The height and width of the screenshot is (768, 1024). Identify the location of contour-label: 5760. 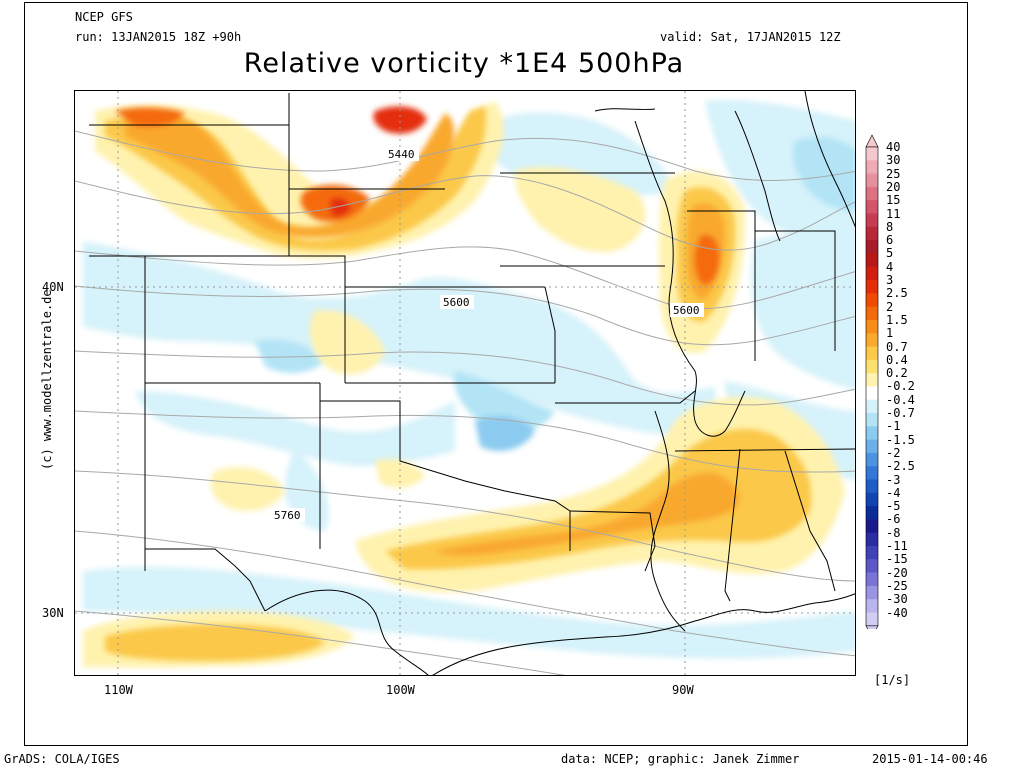
(287, 515).